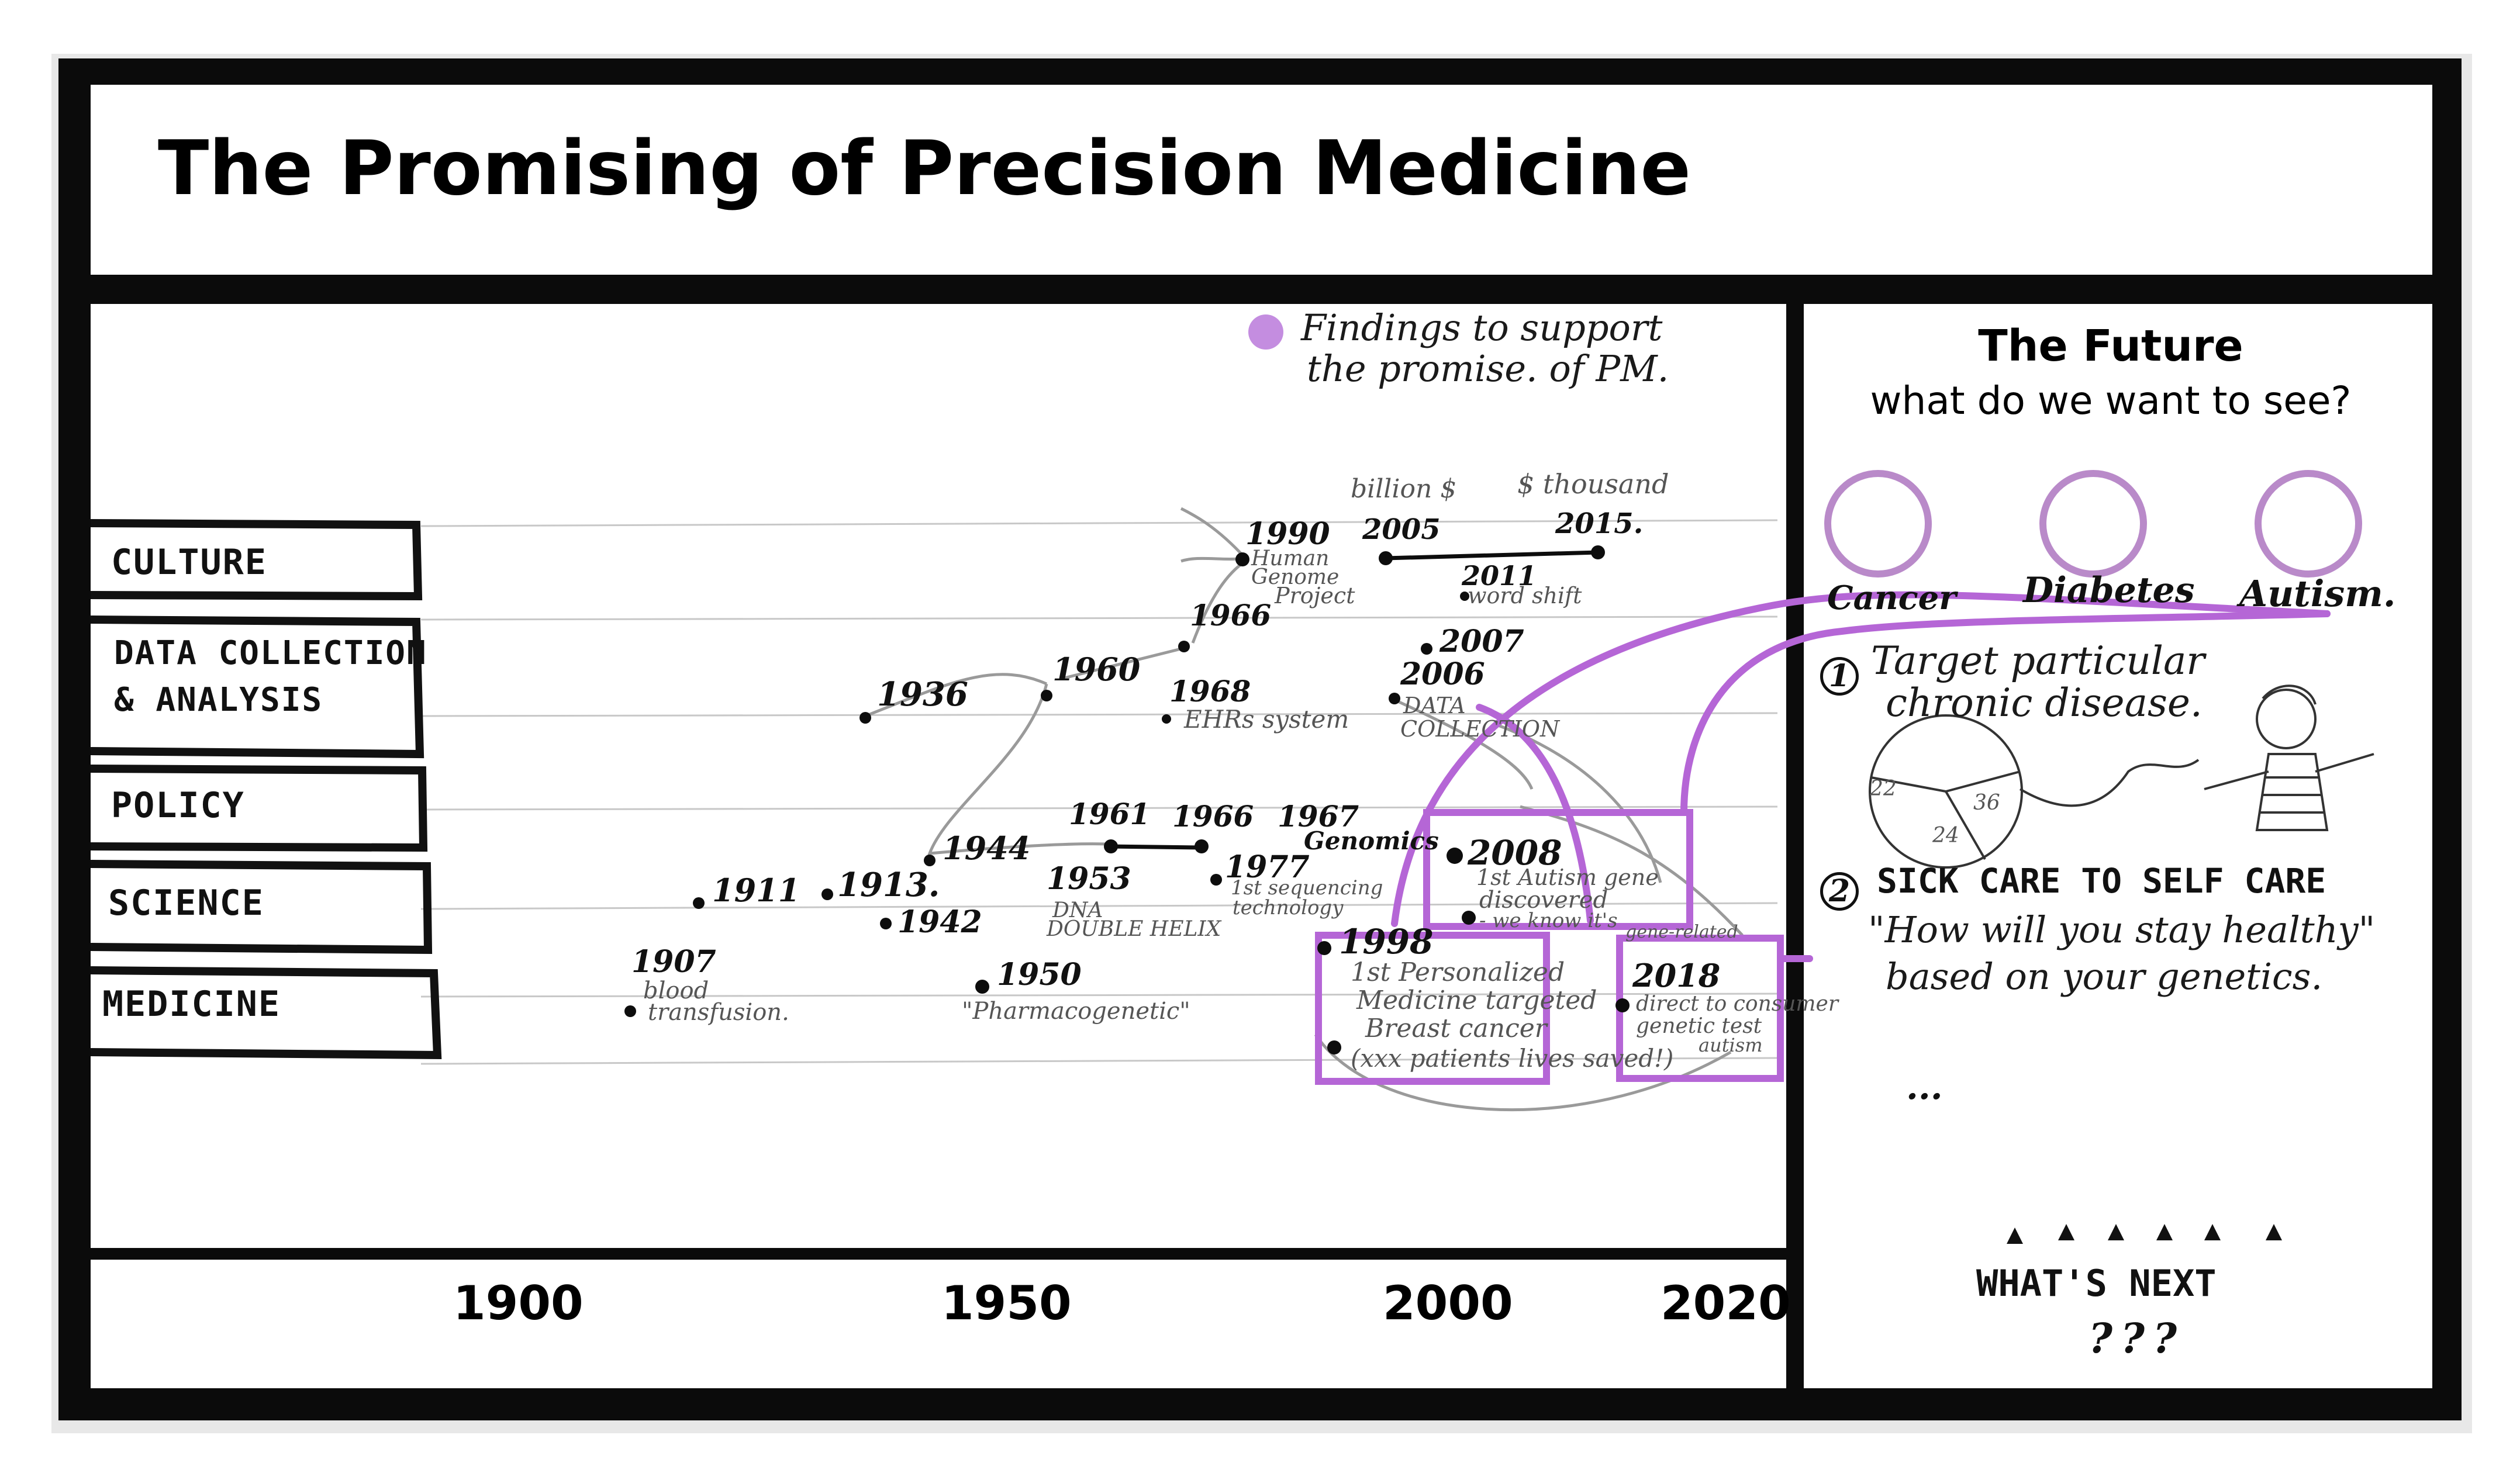 The width and height of the screenshot is (2520, 1473). What do you see at coordinates (1448, 1303) in the screenshot?
I see `axis-year-2000: 2000` at bounding box center [1448, 1303].